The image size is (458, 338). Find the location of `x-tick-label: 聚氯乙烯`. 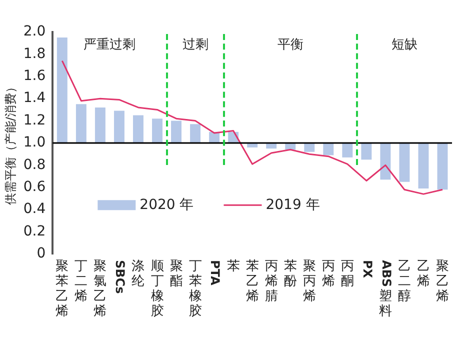

x-tick-label: 聚氯乙烯 is located at coordinates (100, 288).